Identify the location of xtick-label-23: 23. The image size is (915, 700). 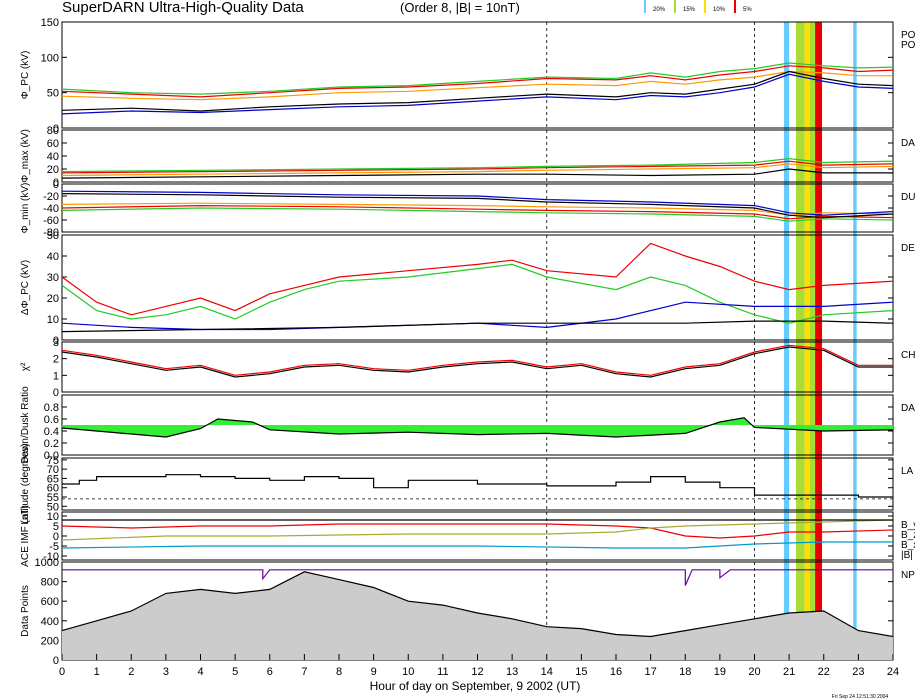
(858, 672).